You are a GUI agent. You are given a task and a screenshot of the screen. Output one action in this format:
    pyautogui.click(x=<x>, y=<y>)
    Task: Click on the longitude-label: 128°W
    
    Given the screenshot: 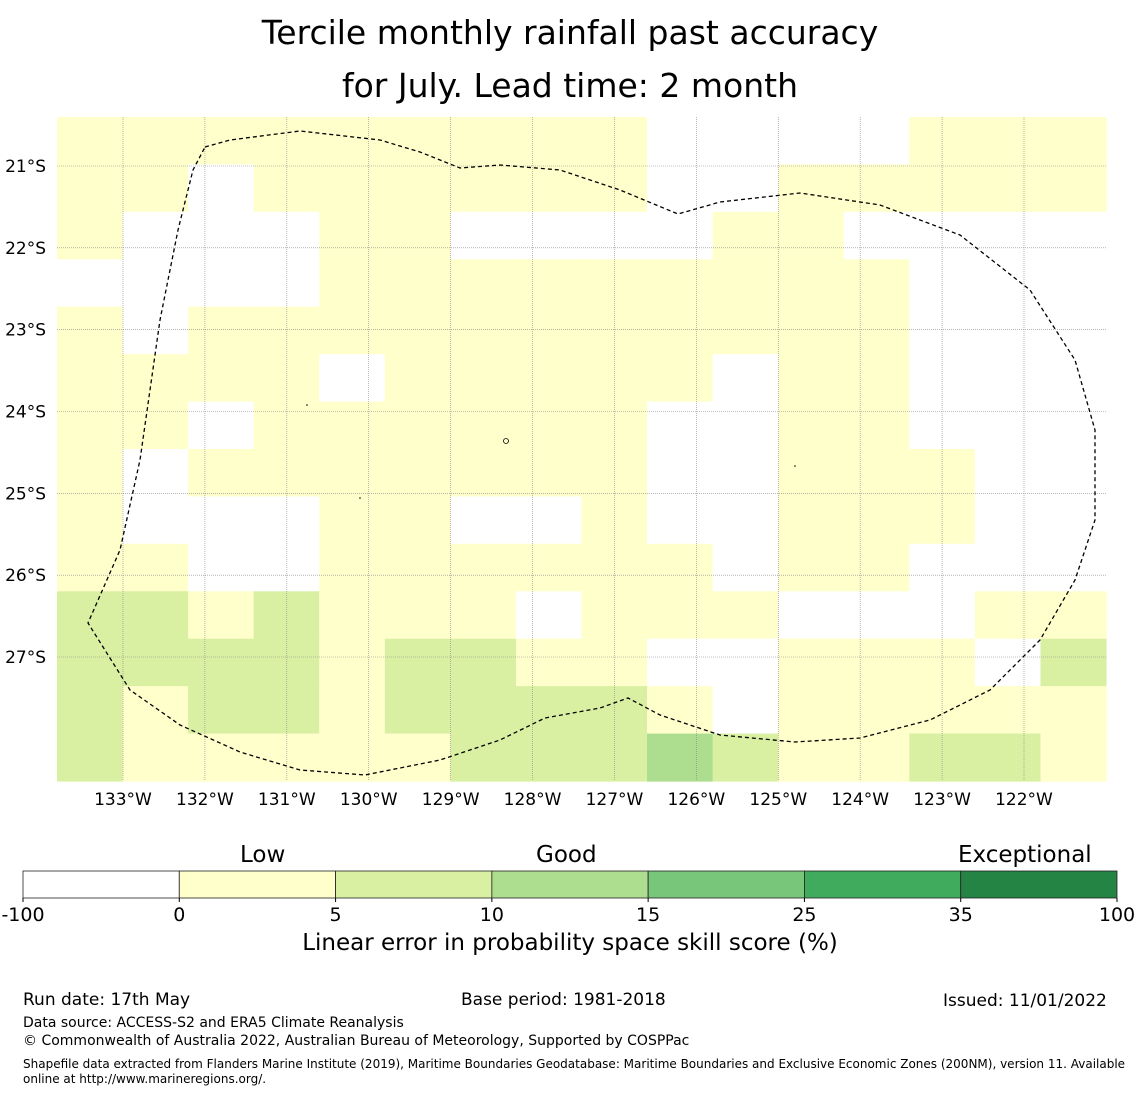 What is the action you would take?
    pyautogui.click(x=533, y=800)
    